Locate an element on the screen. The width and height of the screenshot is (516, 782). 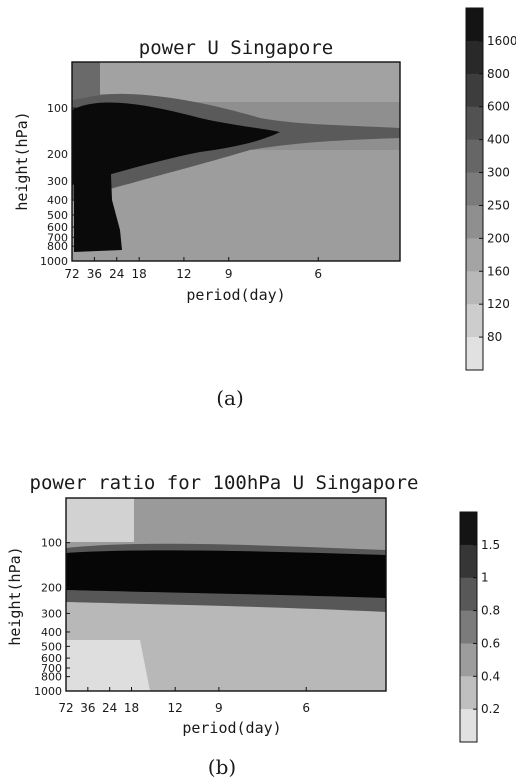
colorbar-tick-label: 1600 is located at coordinates (501, 41).